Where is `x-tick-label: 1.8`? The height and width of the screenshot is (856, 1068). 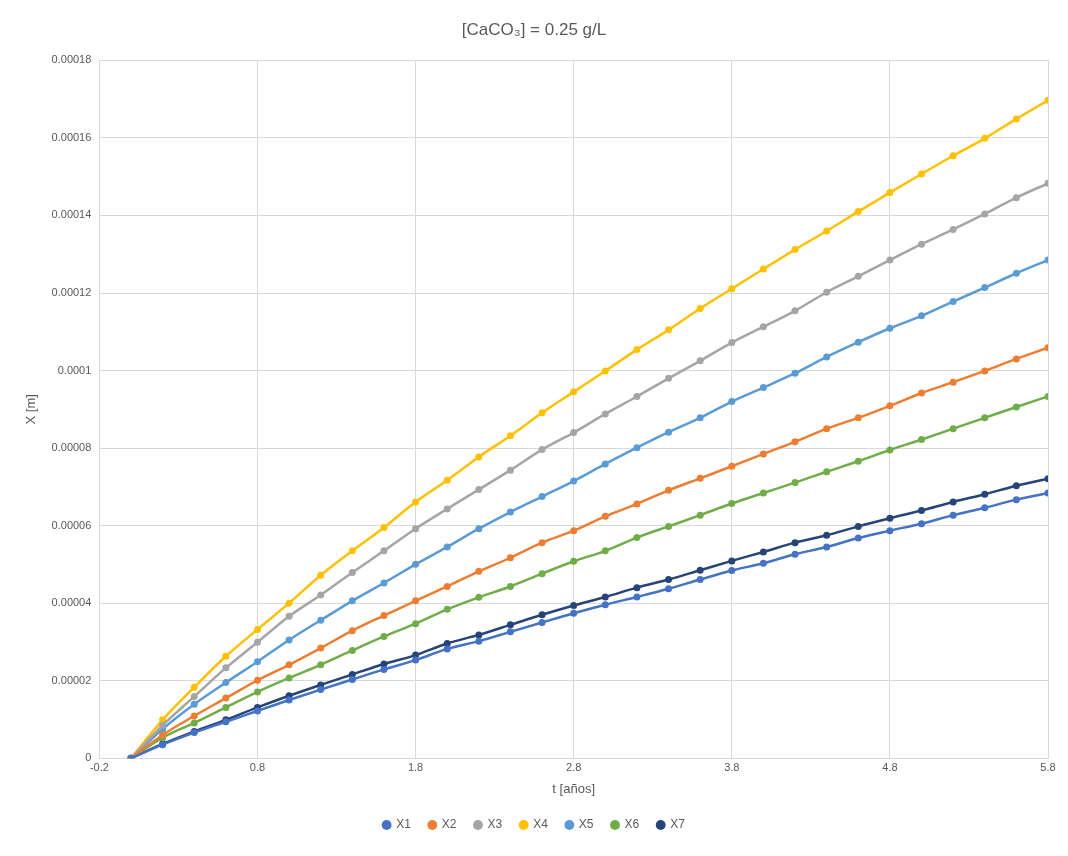
x-tick-label: 1.8 is located at coordinates (415, 766).